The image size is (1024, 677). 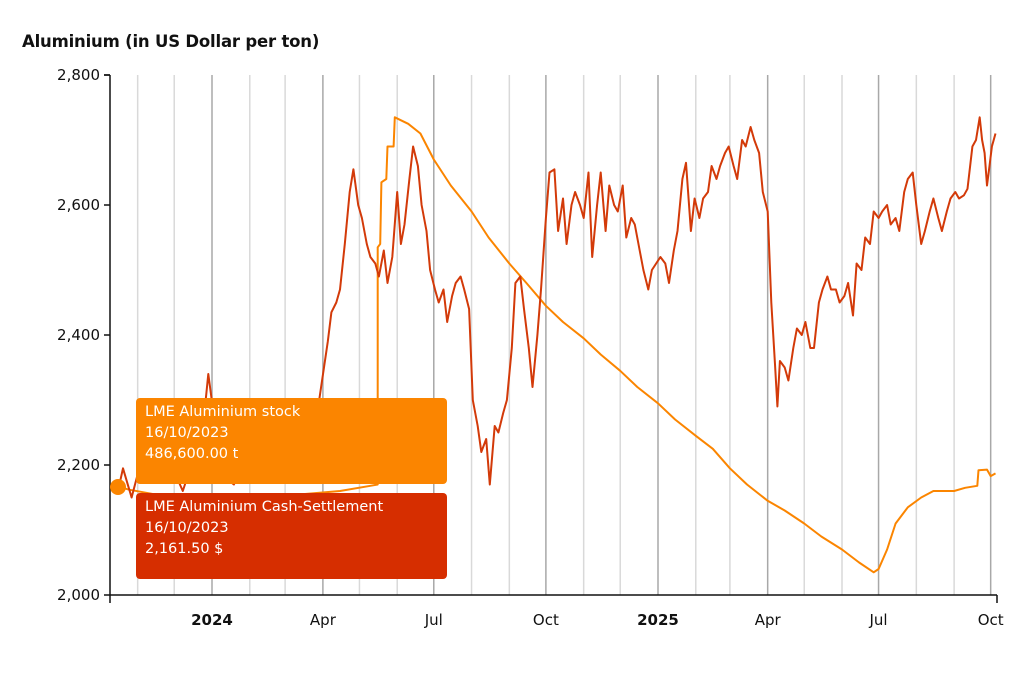 I want to click on y-tick-label: 2,000, so click(x=78, y=595).